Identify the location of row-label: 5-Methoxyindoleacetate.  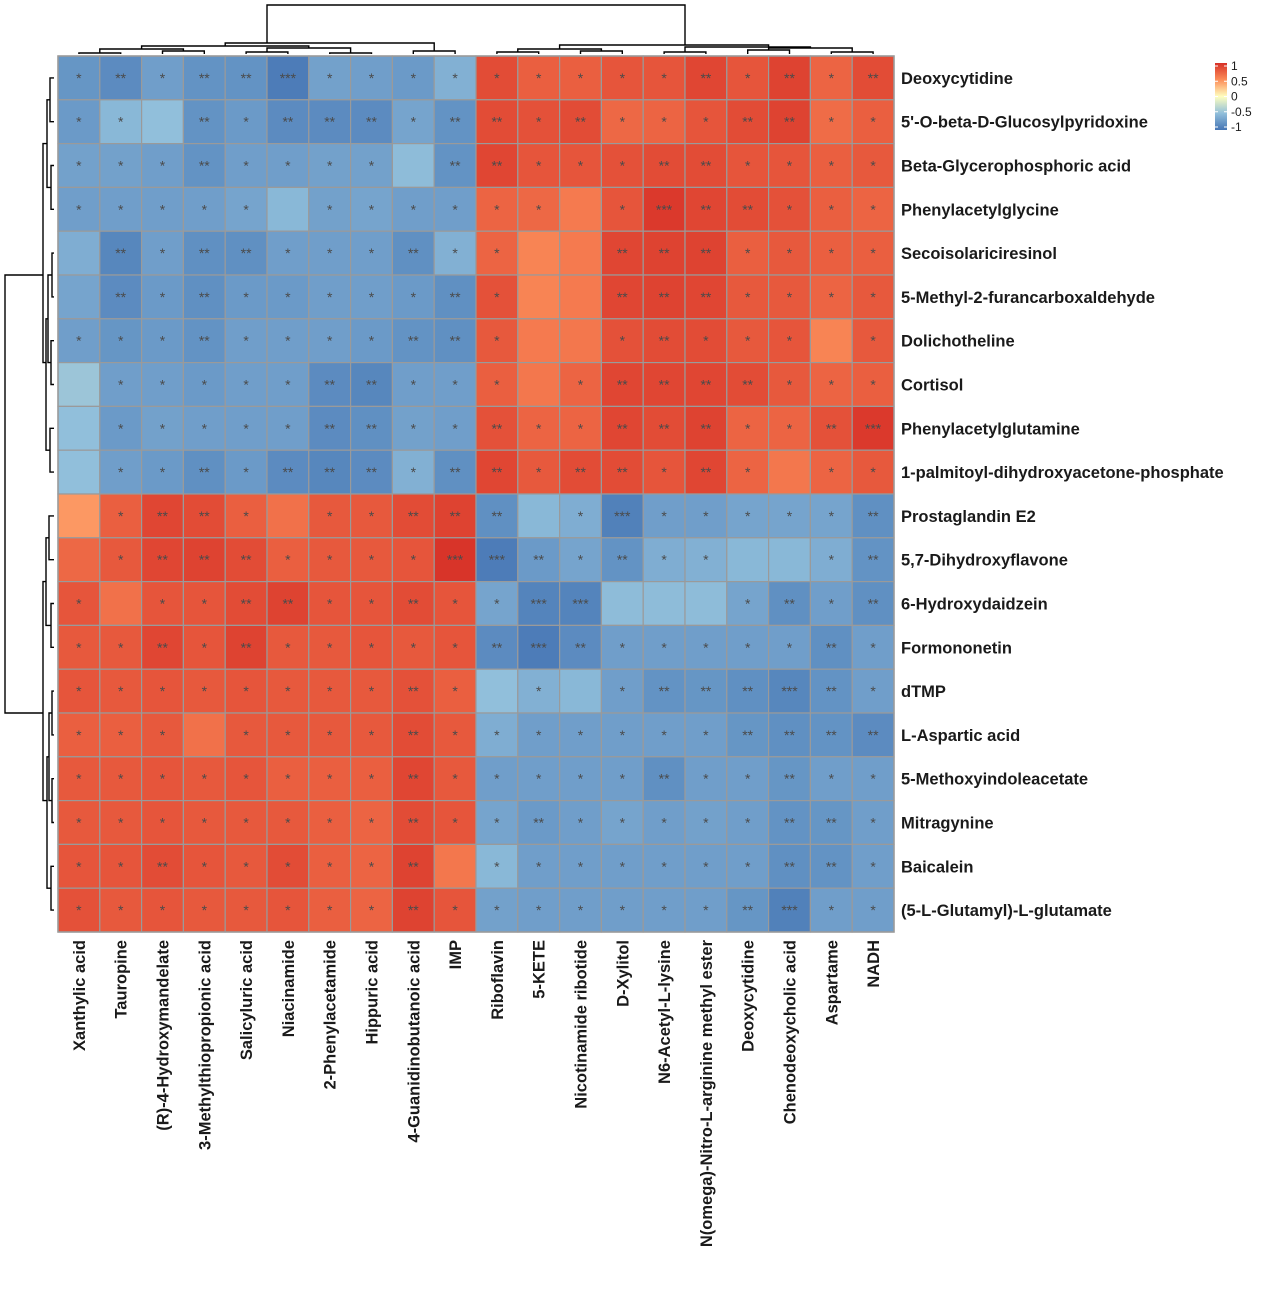
(994, 780).